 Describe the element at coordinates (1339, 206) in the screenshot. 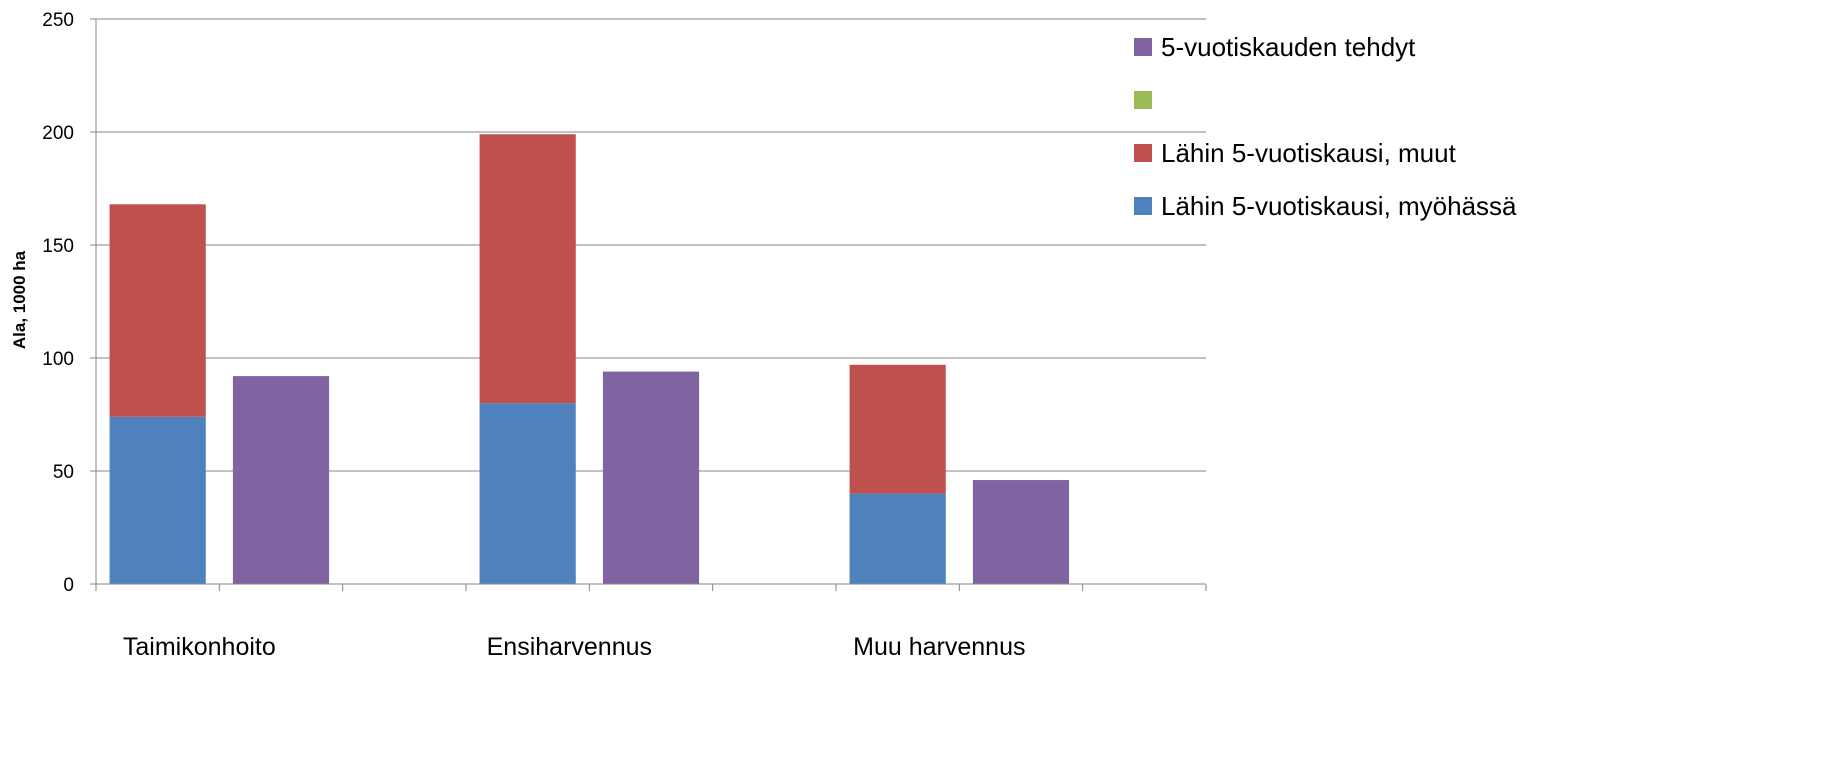

I see `legend-label: Lähin 5-vuotiskausi, myöhässä` at that location.